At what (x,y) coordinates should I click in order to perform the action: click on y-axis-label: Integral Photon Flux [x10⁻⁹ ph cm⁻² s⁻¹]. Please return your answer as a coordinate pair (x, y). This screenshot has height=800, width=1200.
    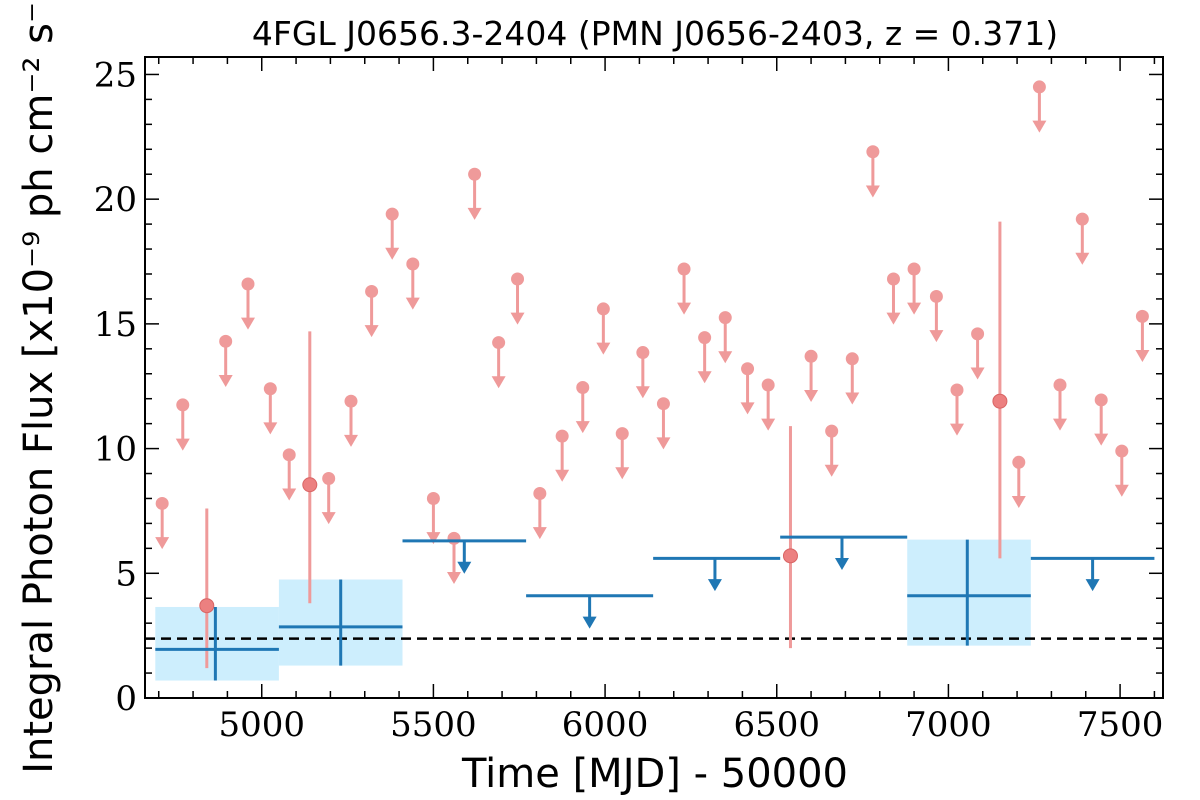
    Looking at the image, I should click on (39, 387).